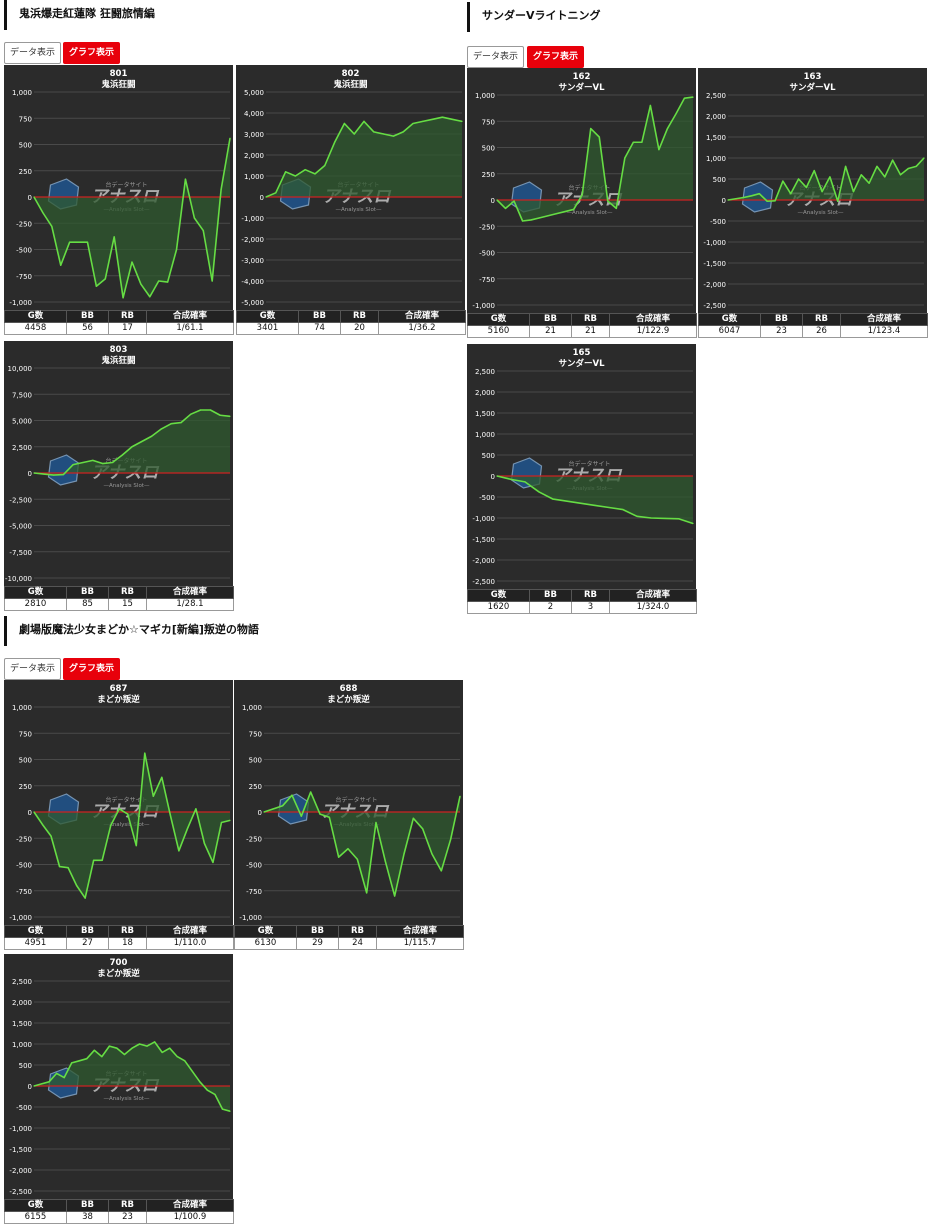 The image size is (930, 1226). What do you see at coordinates (87, 604) in the screenshot?
I see `bb-value: 85` at bounding box center [87, 604].